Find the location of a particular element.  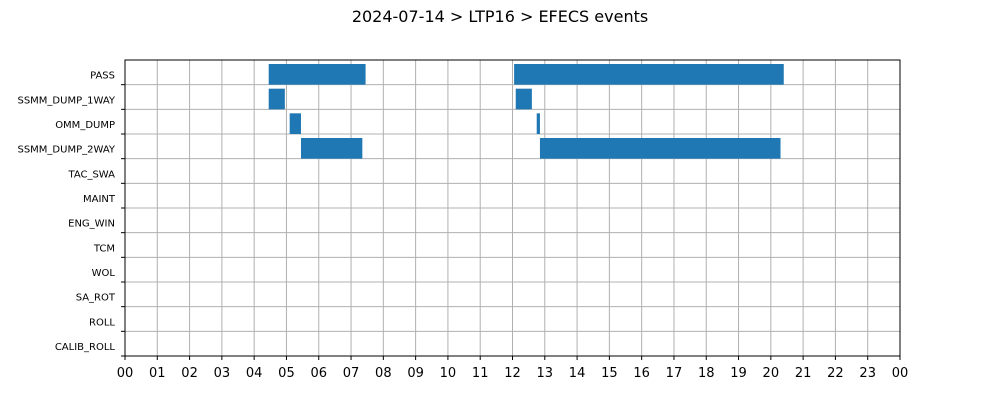

x-tick-label: 01 is located at coordinates (157, 373).